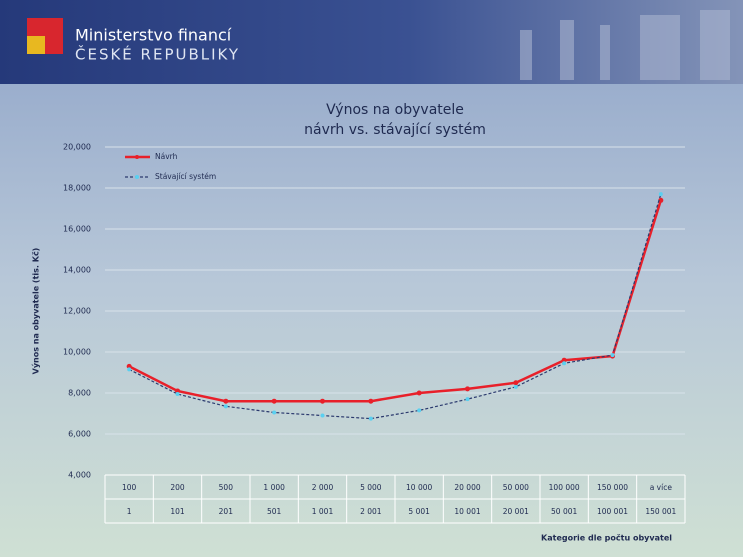 The width and height of the screenshot is (743, 557). Describe the element at coordinates (612, 511) in the screenshot. I see `x-tick-label-lower: 100 001` at that location.